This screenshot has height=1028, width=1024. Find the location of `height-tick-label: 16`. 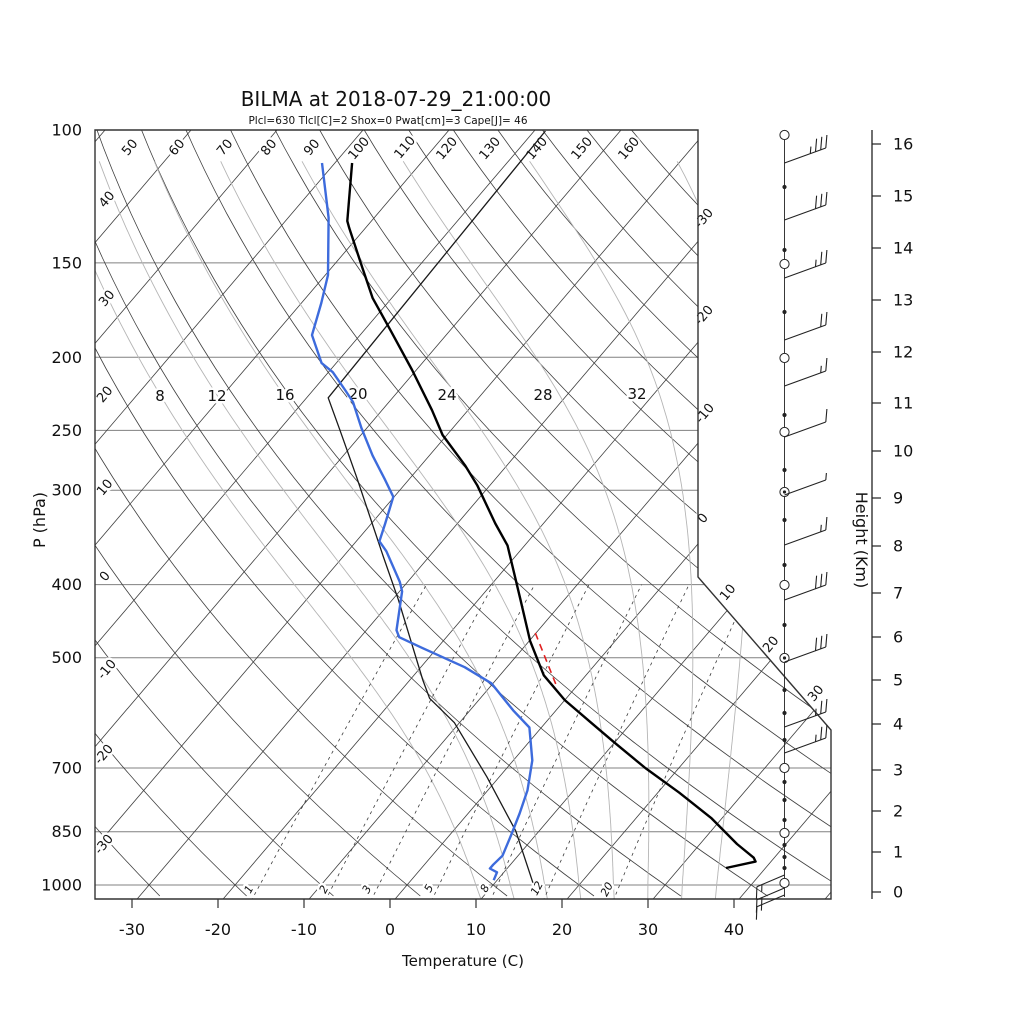

height-tick-label: 16 is located at coordinates (903, 144).